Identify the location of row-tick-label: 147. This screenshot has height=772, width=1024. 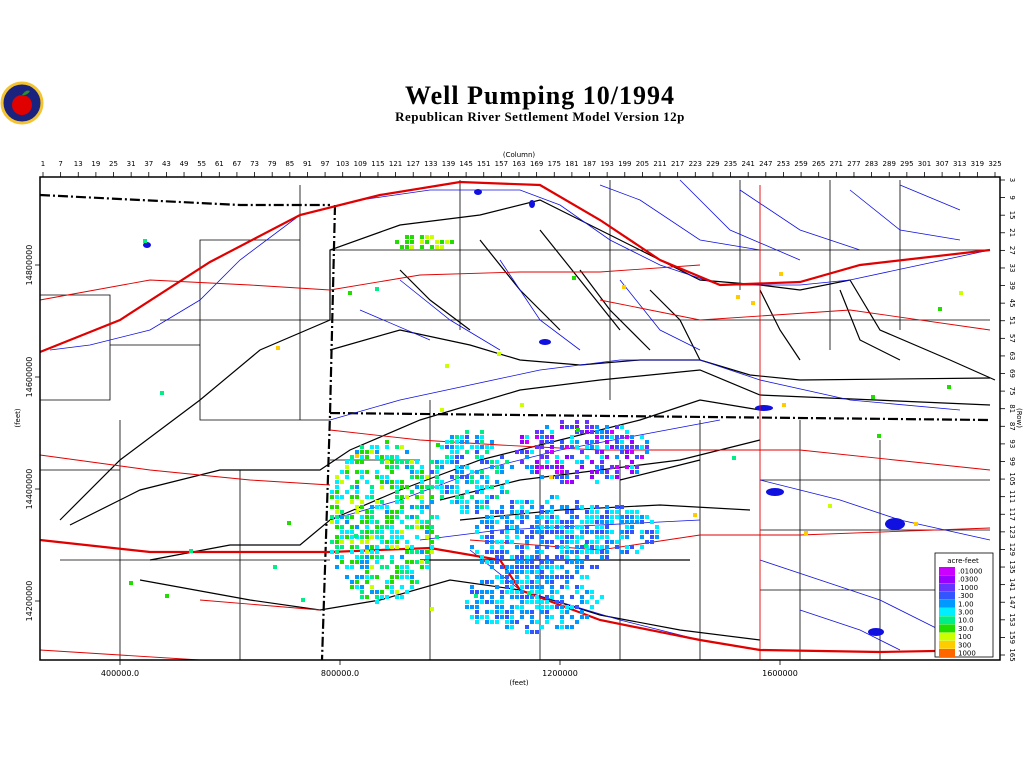
(1012, 602).